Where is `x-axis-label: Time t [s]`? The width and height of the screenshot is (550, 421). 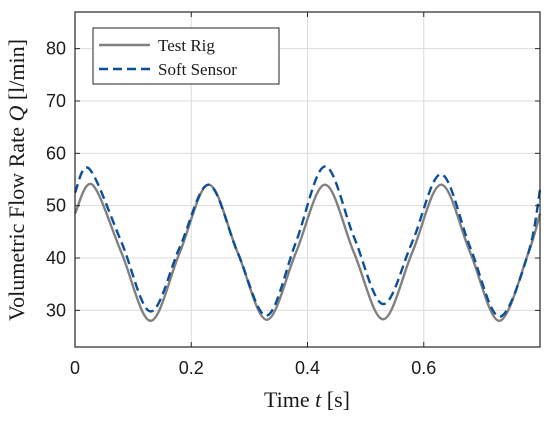 x-axis-label: Time t [s] is located at coordinates (307, 399).